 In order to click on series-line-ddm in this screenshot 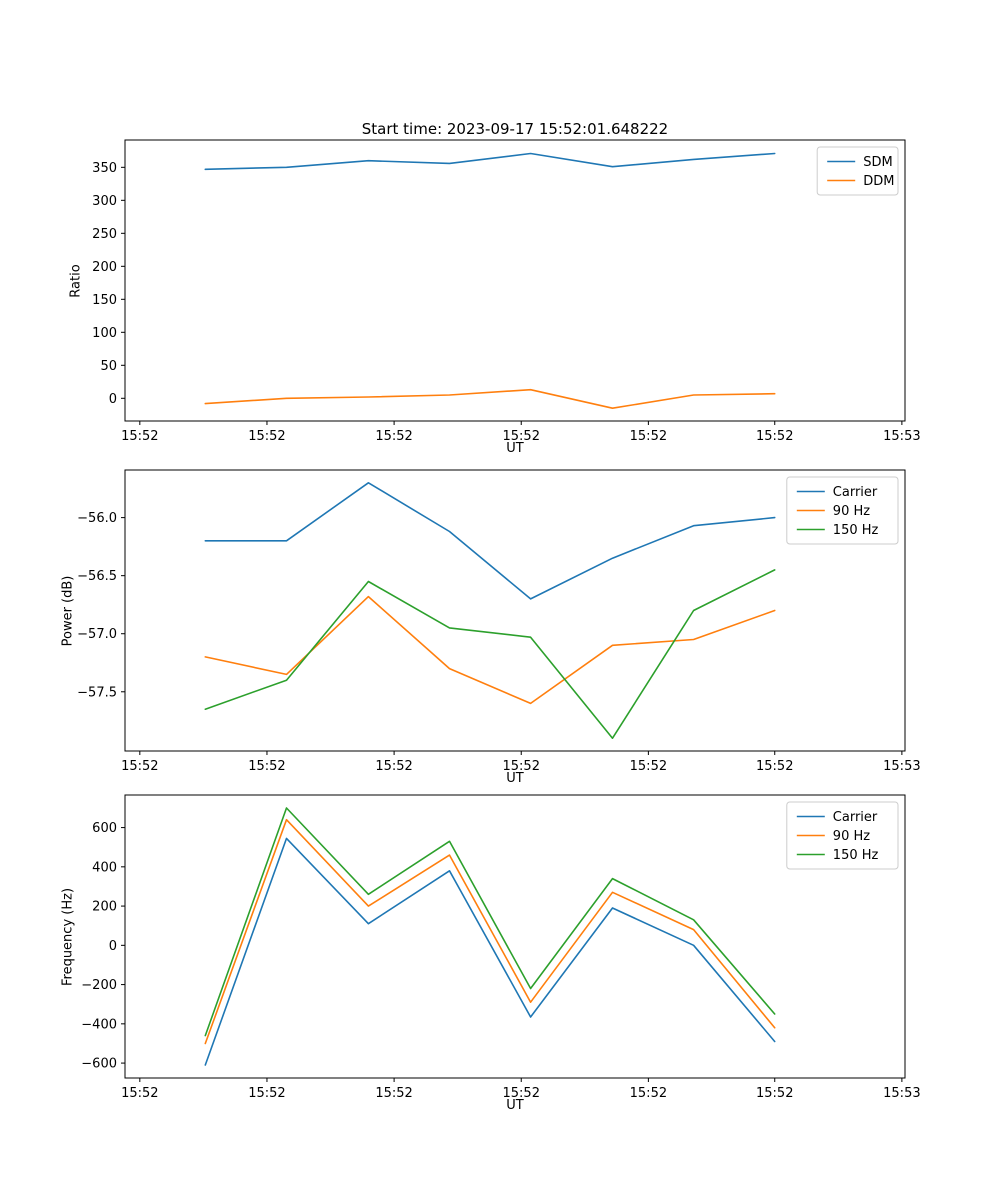, I will do `click(490, 399)`.